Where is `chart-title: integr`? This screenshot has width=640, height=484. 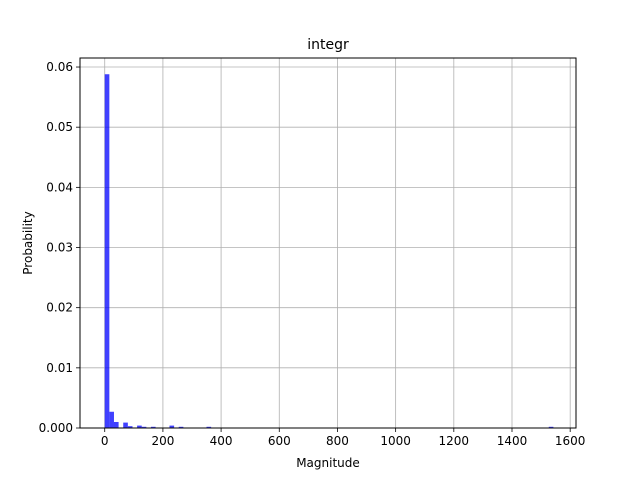
chart-title: integr is located at coordinates (328, 45).